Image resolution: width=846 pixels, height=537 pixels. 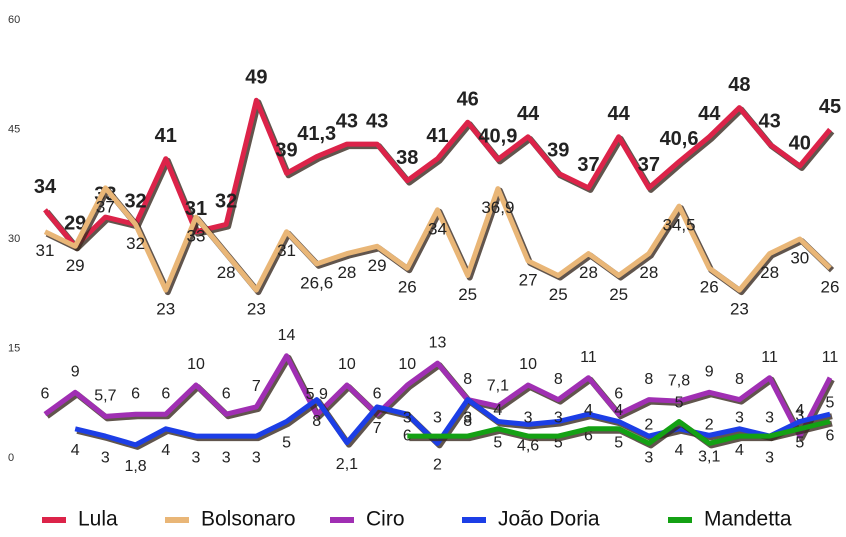 What do you see at coordinates (528, 279) in the screenshot?
I see `data-label: 27` at bounding box center [528, 279].